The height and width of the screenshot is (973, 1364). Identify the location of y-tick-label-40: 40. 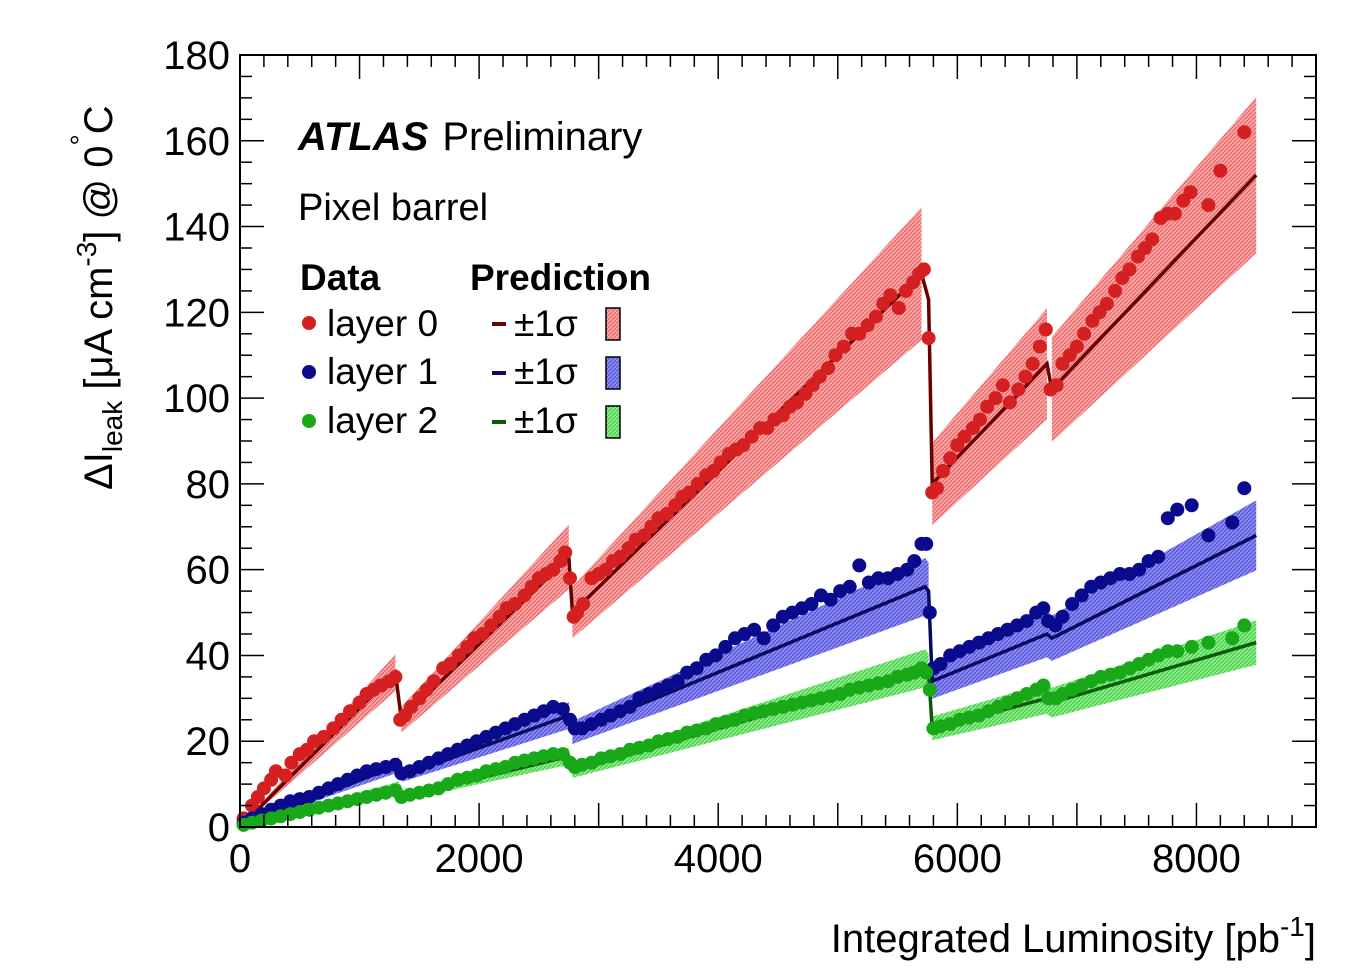
(208, 656).